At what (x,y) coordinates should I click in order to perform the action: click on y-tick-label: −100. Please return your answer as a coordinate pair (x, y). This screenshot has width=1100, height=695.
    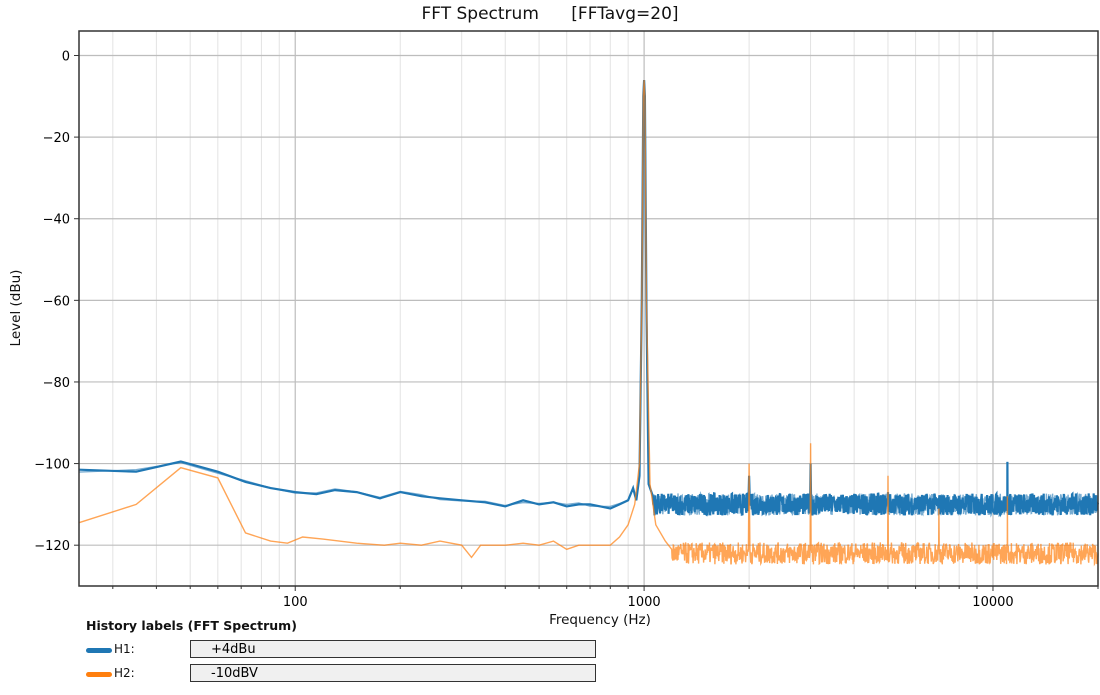
    Looking at the image, I should click on (52, 465).